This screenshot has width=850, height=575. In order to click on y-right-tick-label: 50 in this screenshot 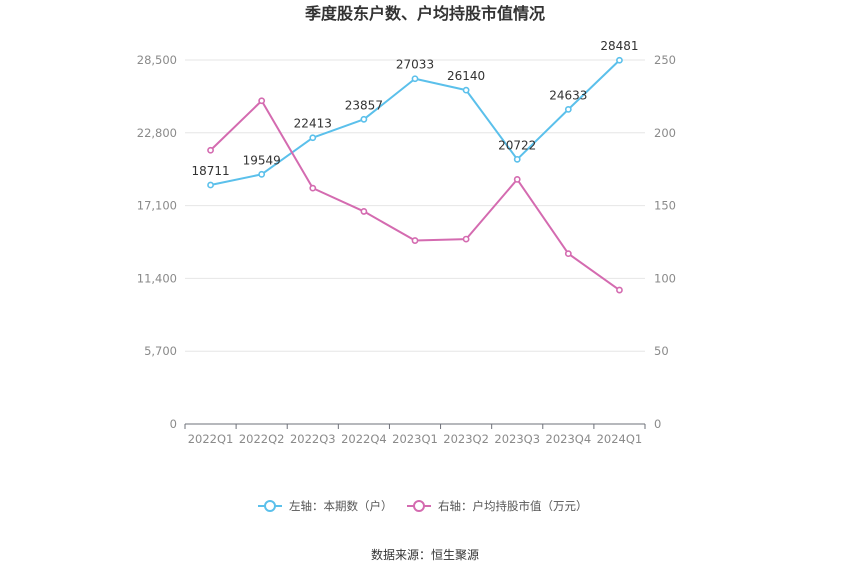, I will do `click(661, 351)`.